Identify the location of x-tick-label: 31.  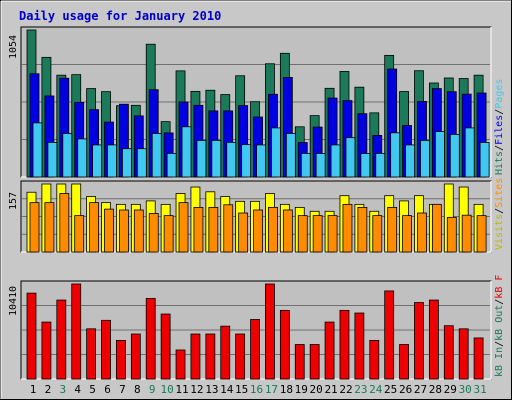
(479, 389).